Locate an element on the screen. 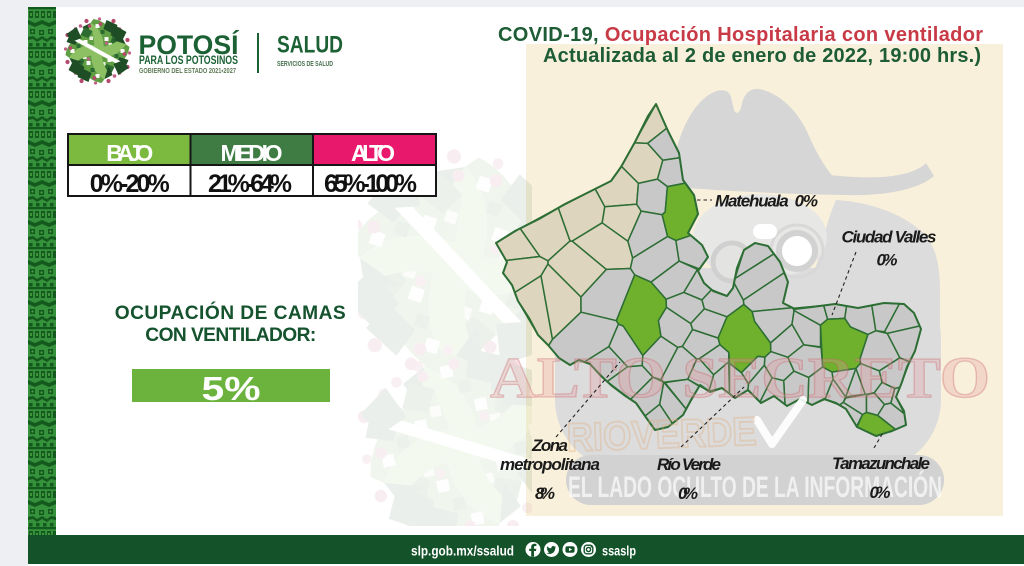 The image size is (1024, 566). svg-text: PARA LOS POTOSINOS is located at coordinates (188, 61).